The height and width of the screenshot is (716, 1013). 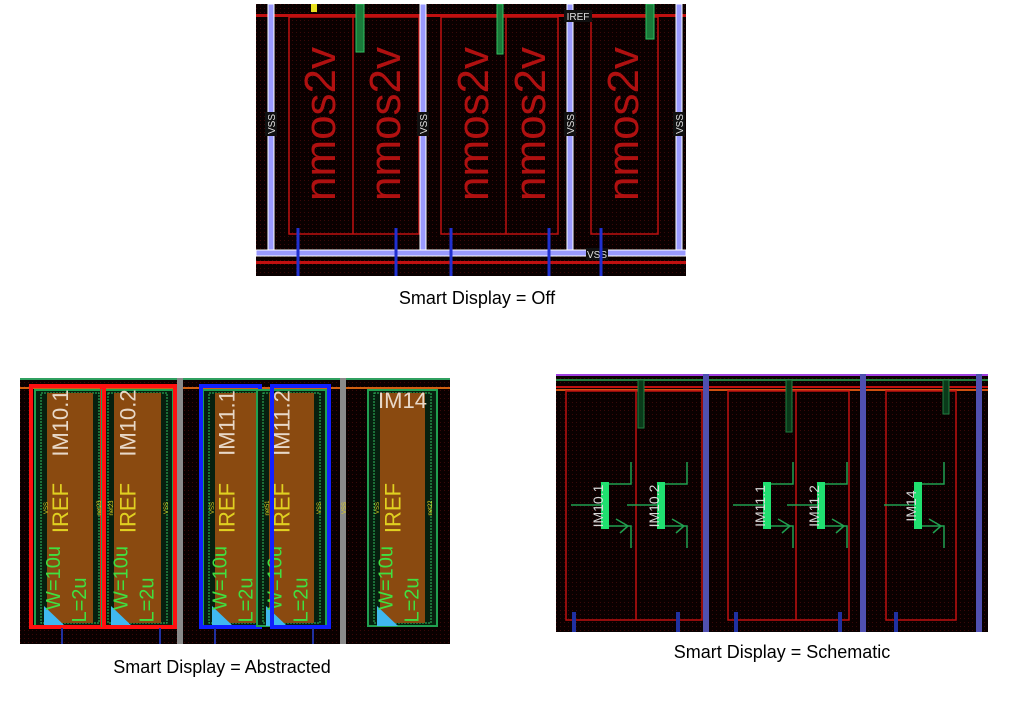 I want to click on red-wire, so click(x=772, y=387).